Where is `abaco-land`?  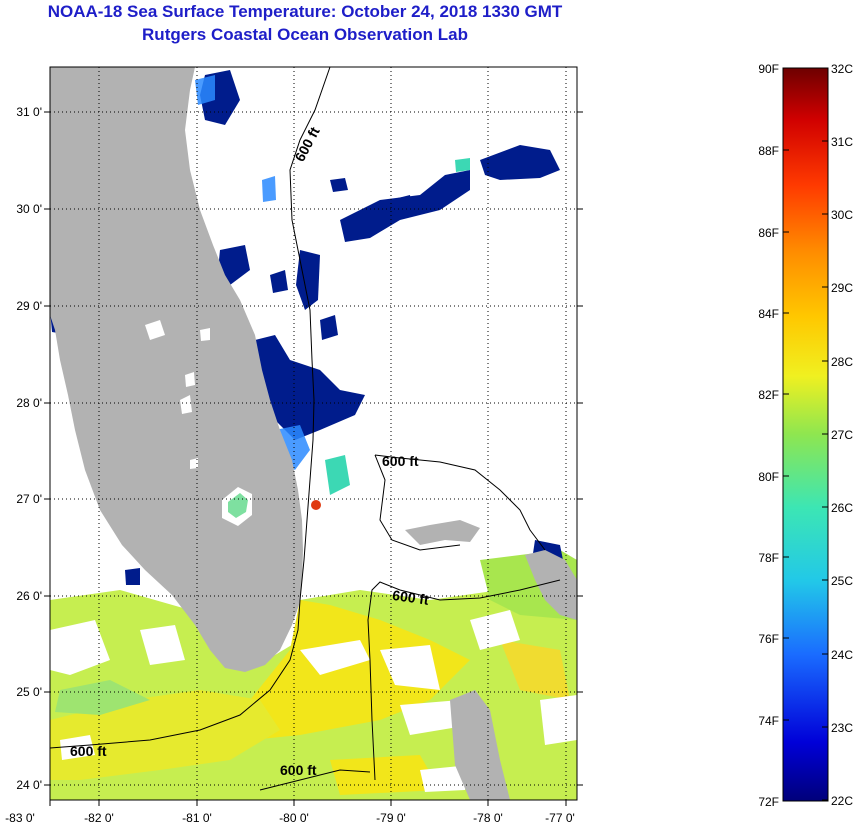 abaco-land is located at coordinates (551, 585).